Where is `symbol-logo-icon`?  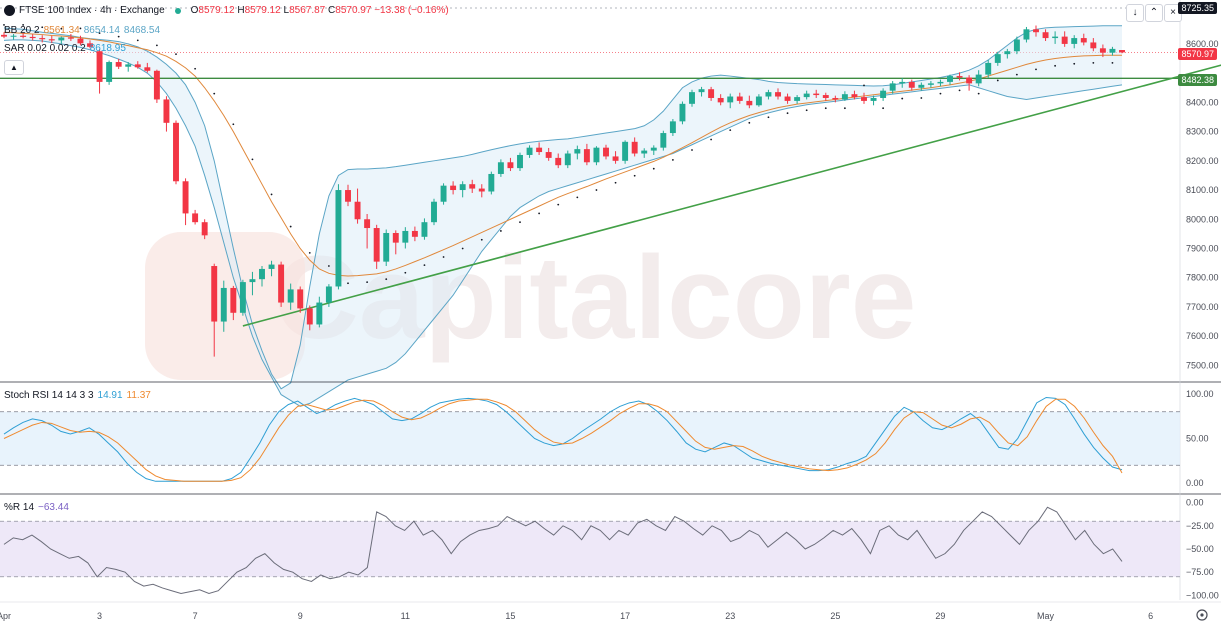
symbol-logo-icon is located at coordinates (9, 10).